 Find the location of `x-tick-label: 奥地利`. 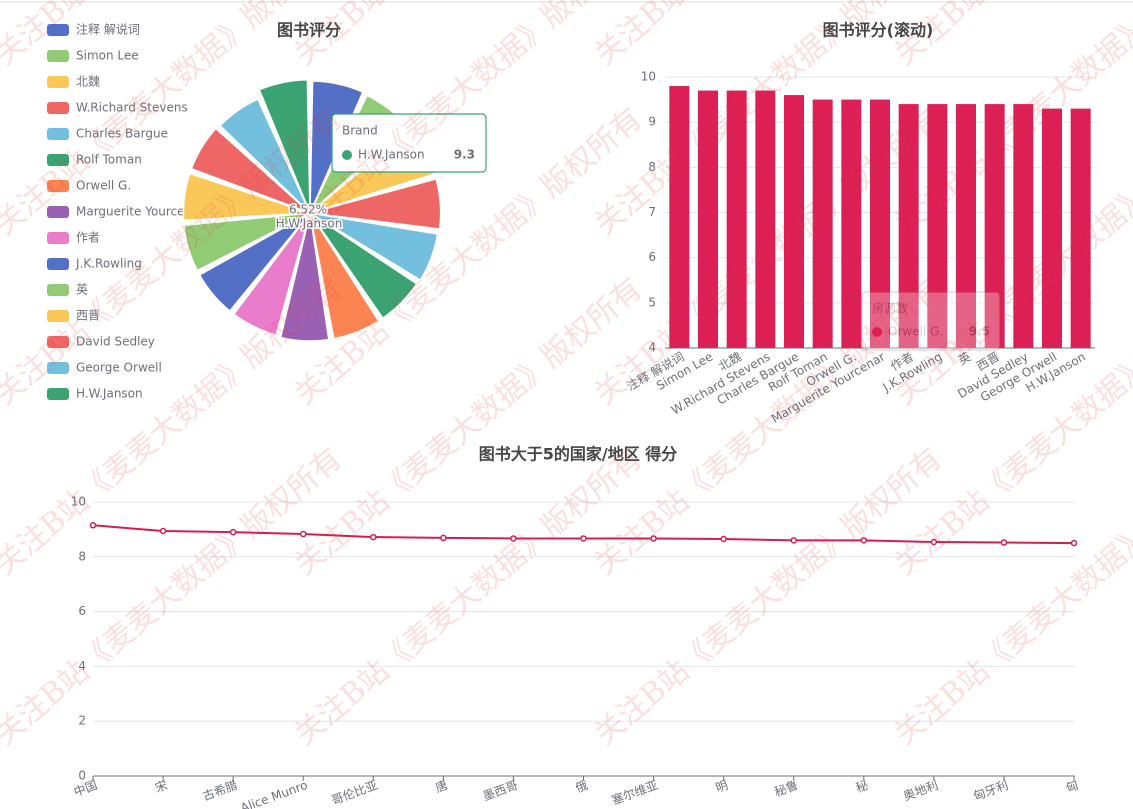

x-tick-label: 奥地利 is located at coordinates (920, 790).